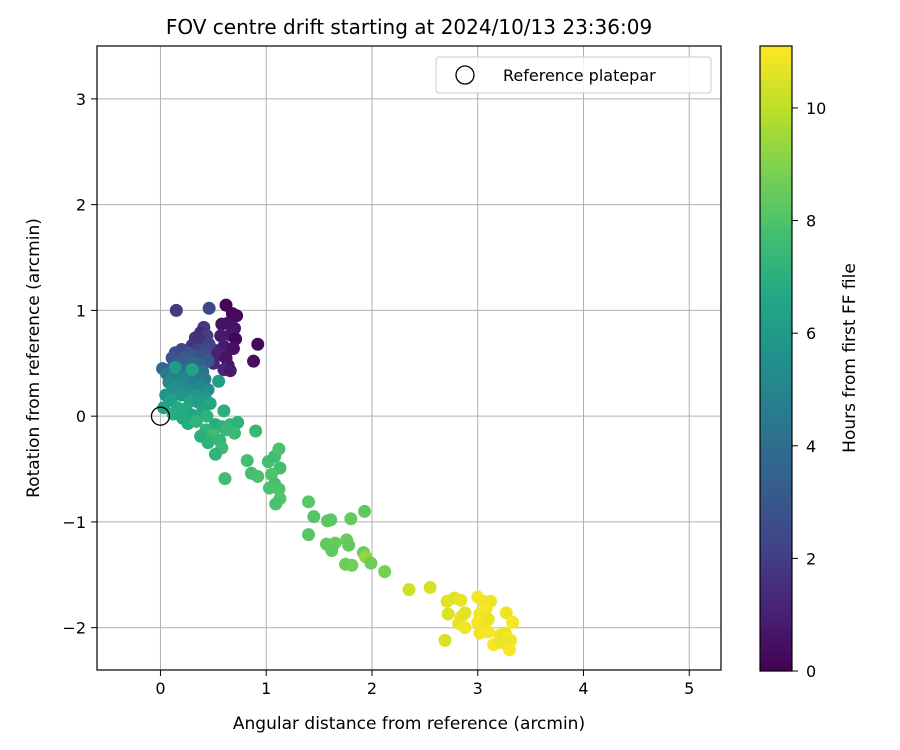  I want to click on colorbar-tick-label: 10, so click(816, 108).